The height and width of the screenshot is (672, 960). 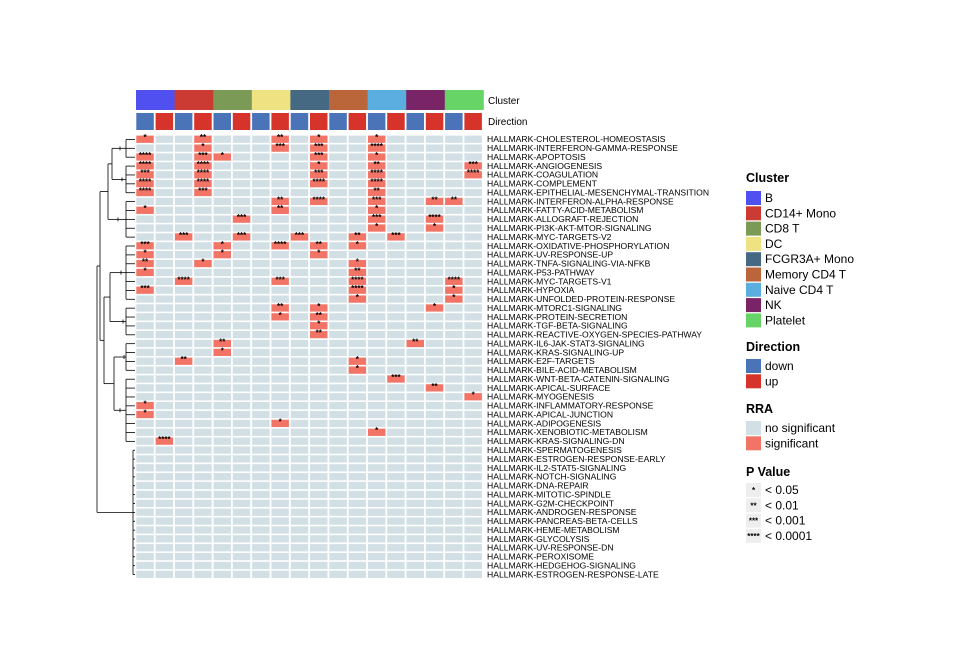 I want to click on legend-swatch-pvalue, so click(x=753, y=490).